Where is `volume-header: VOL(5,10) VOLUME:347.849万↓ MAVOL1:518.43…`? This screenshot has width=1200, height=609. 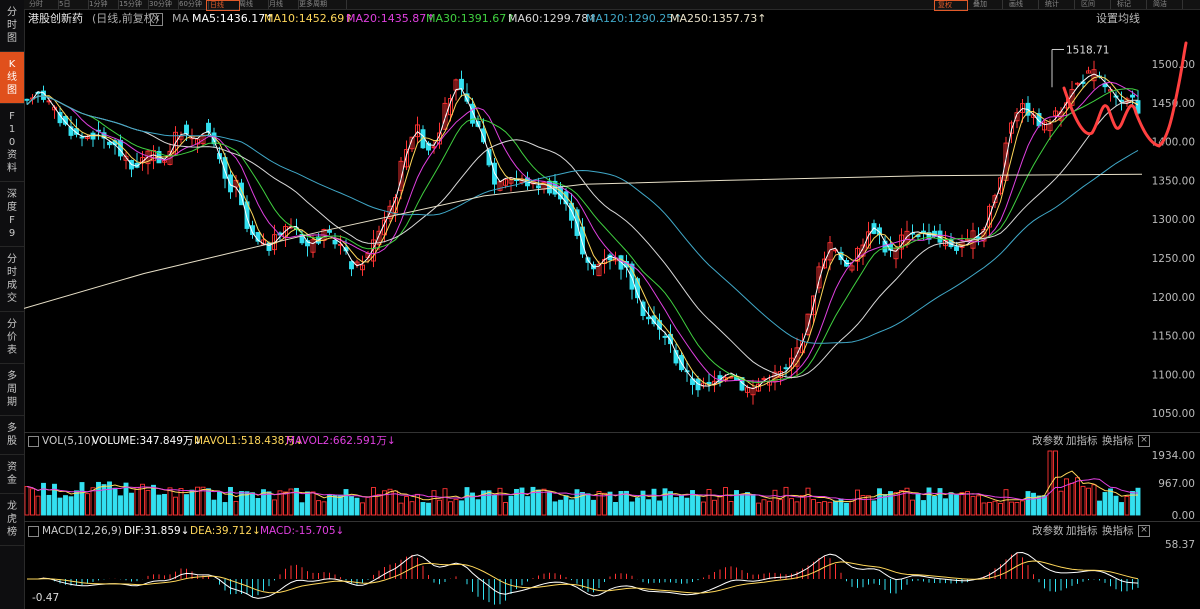
volume-header: VOL(5,10) VOLUME:347.849万↓ MAVOL1:518.43… is located at coordinates (612, 441).